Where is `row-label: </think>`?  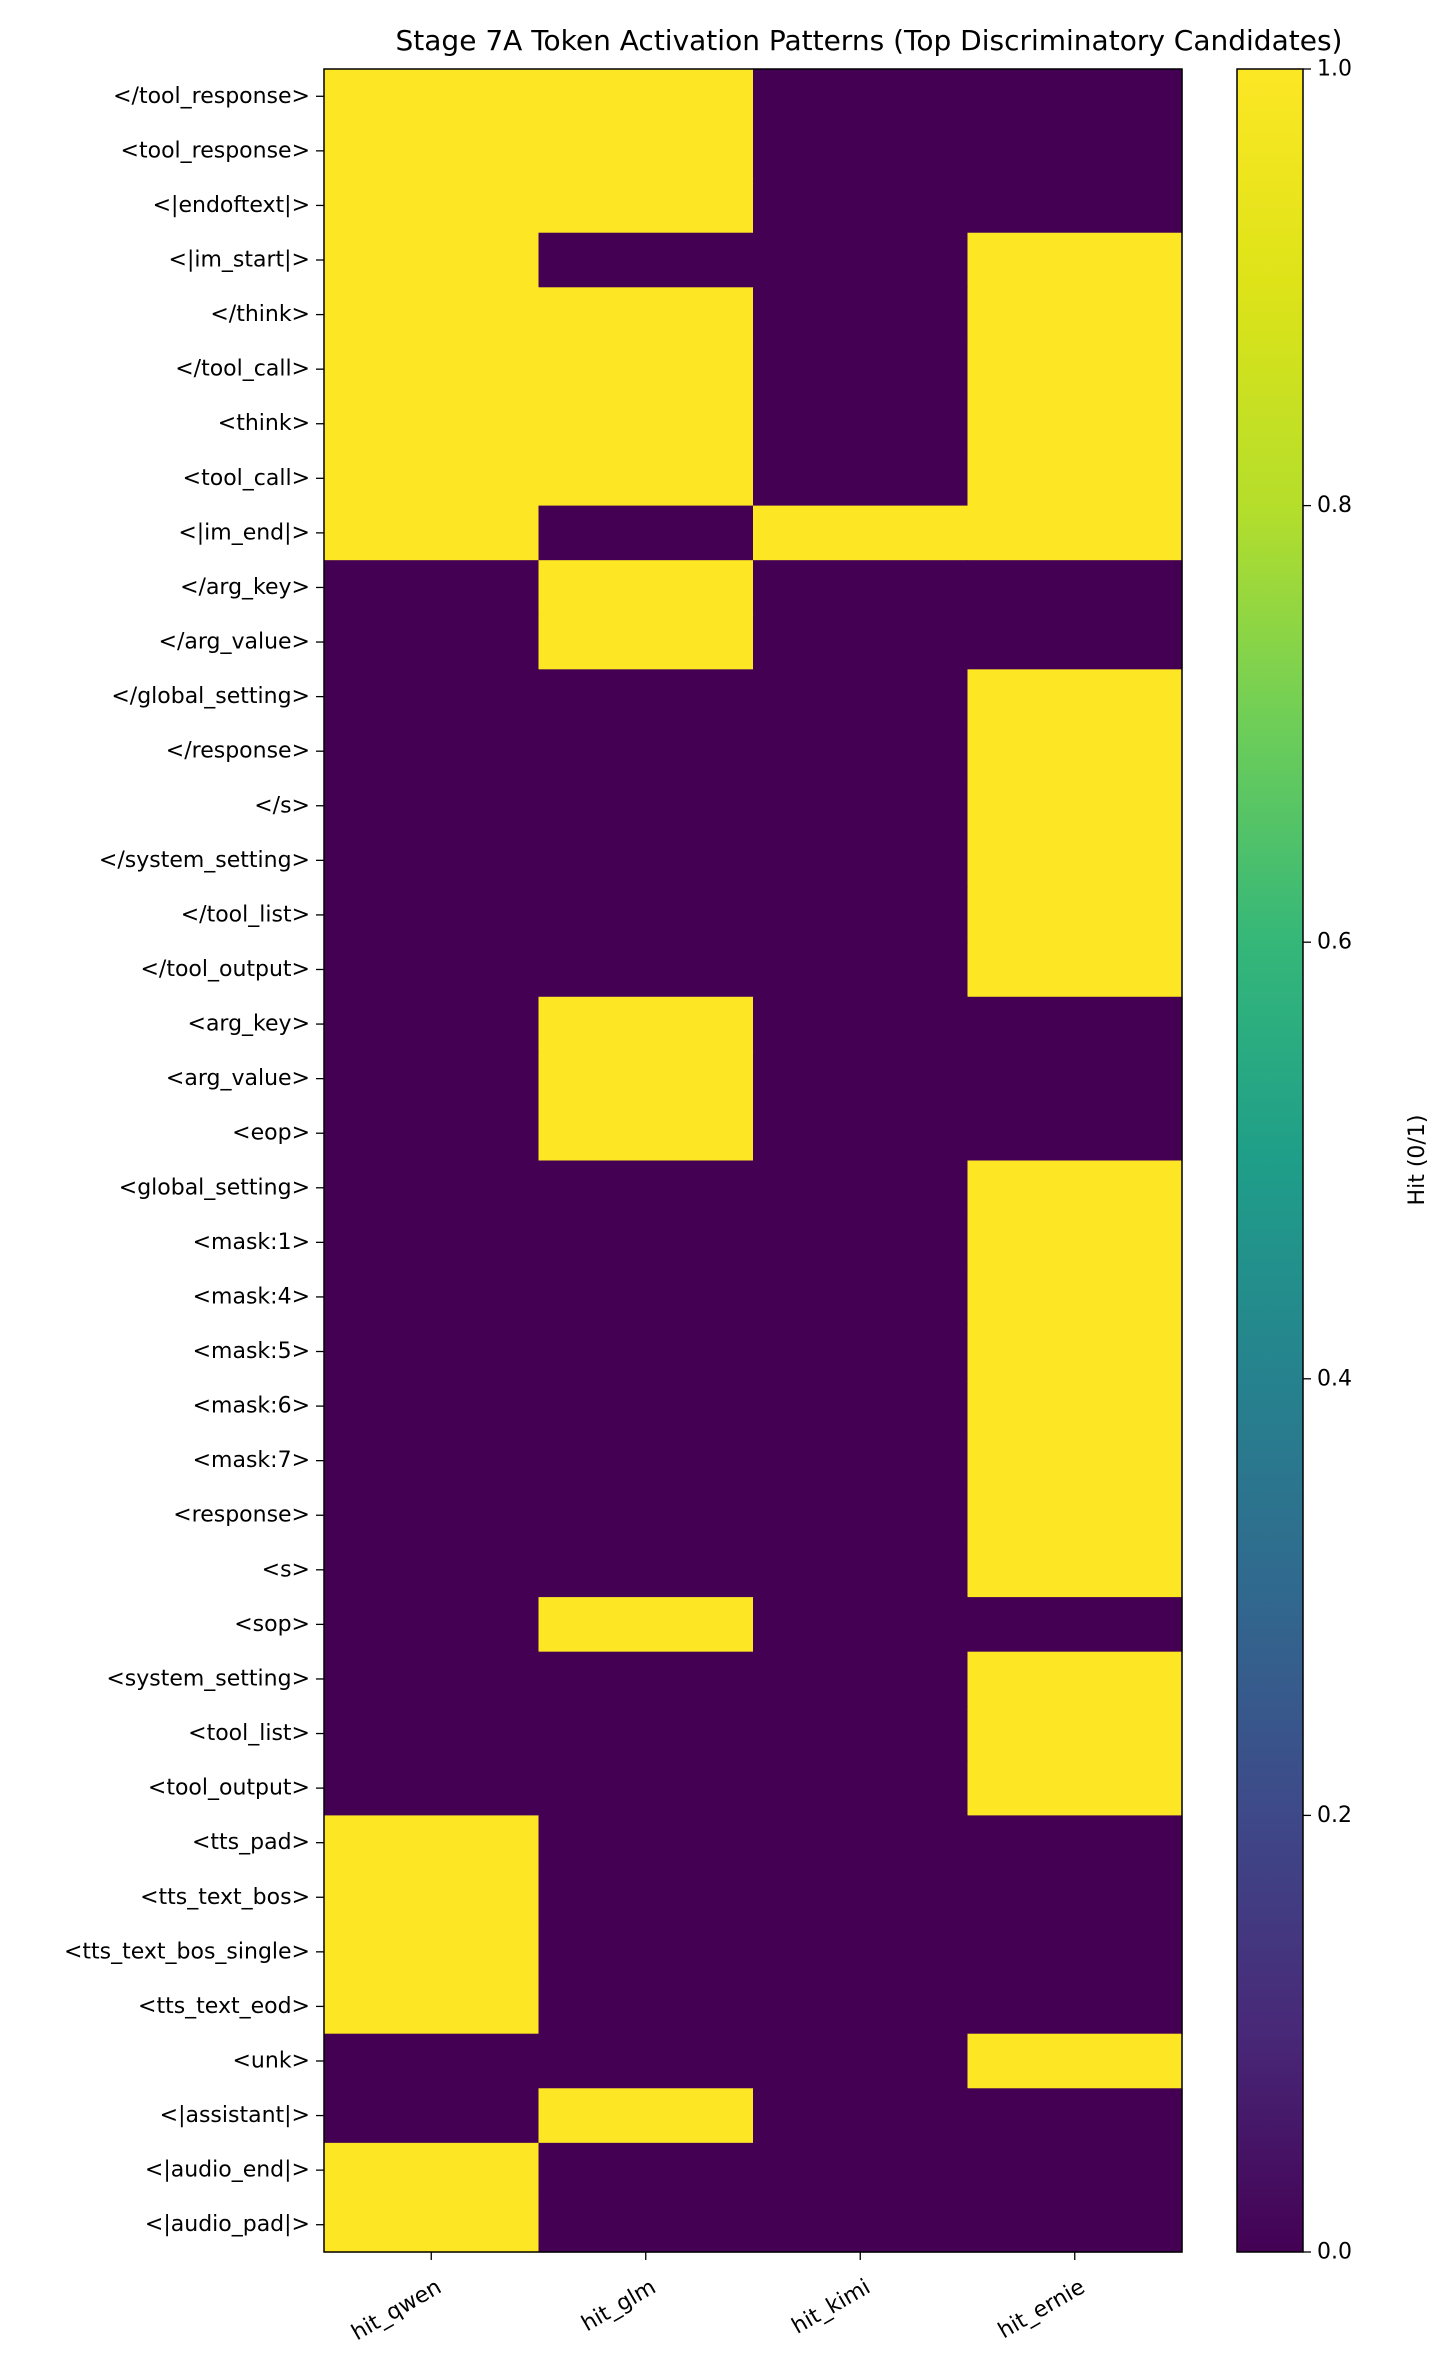 row-label: </think> is located at coordinates (260, 314).